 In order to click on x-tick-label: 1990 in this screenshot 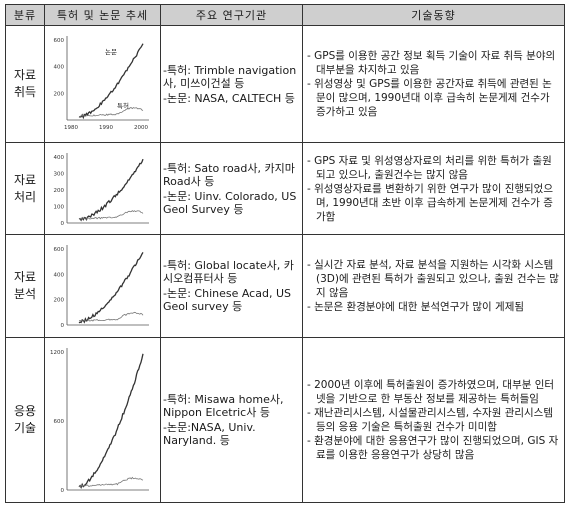, I will do `click(106, 128)`.